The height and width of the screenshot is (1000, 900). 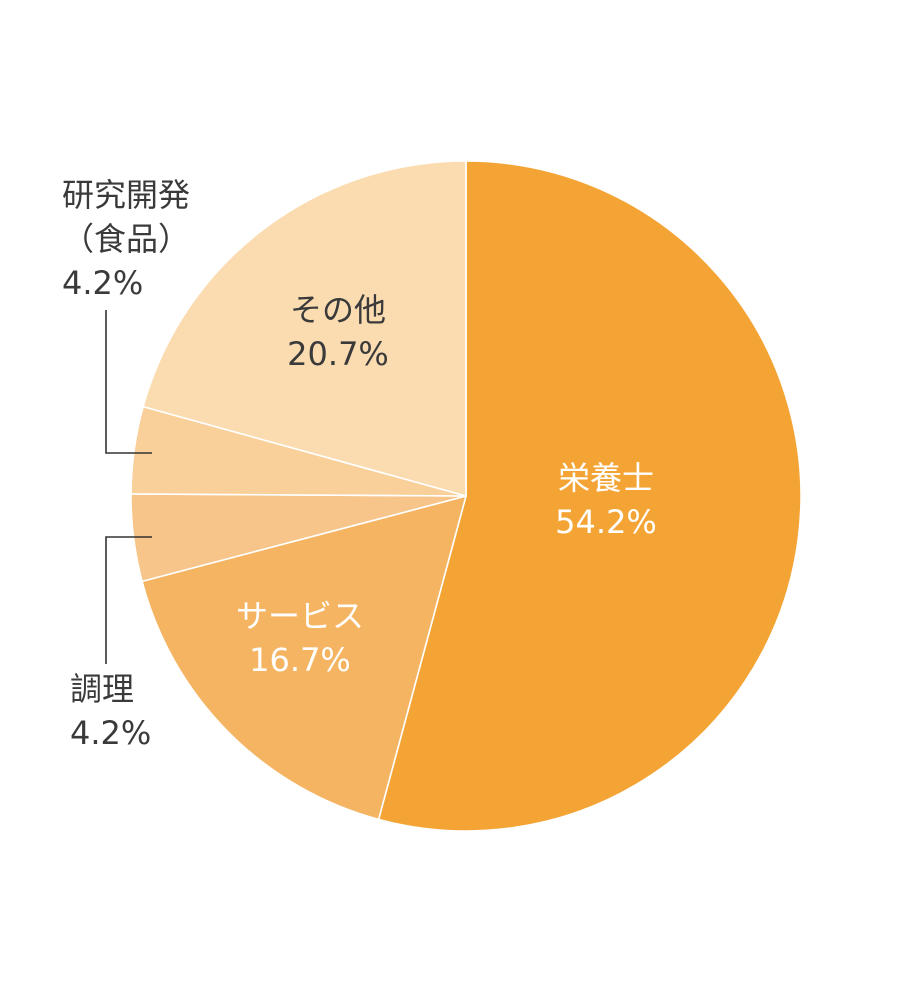 I want to click on slice-label-line: 16.7%, so click(x=300, y=660).